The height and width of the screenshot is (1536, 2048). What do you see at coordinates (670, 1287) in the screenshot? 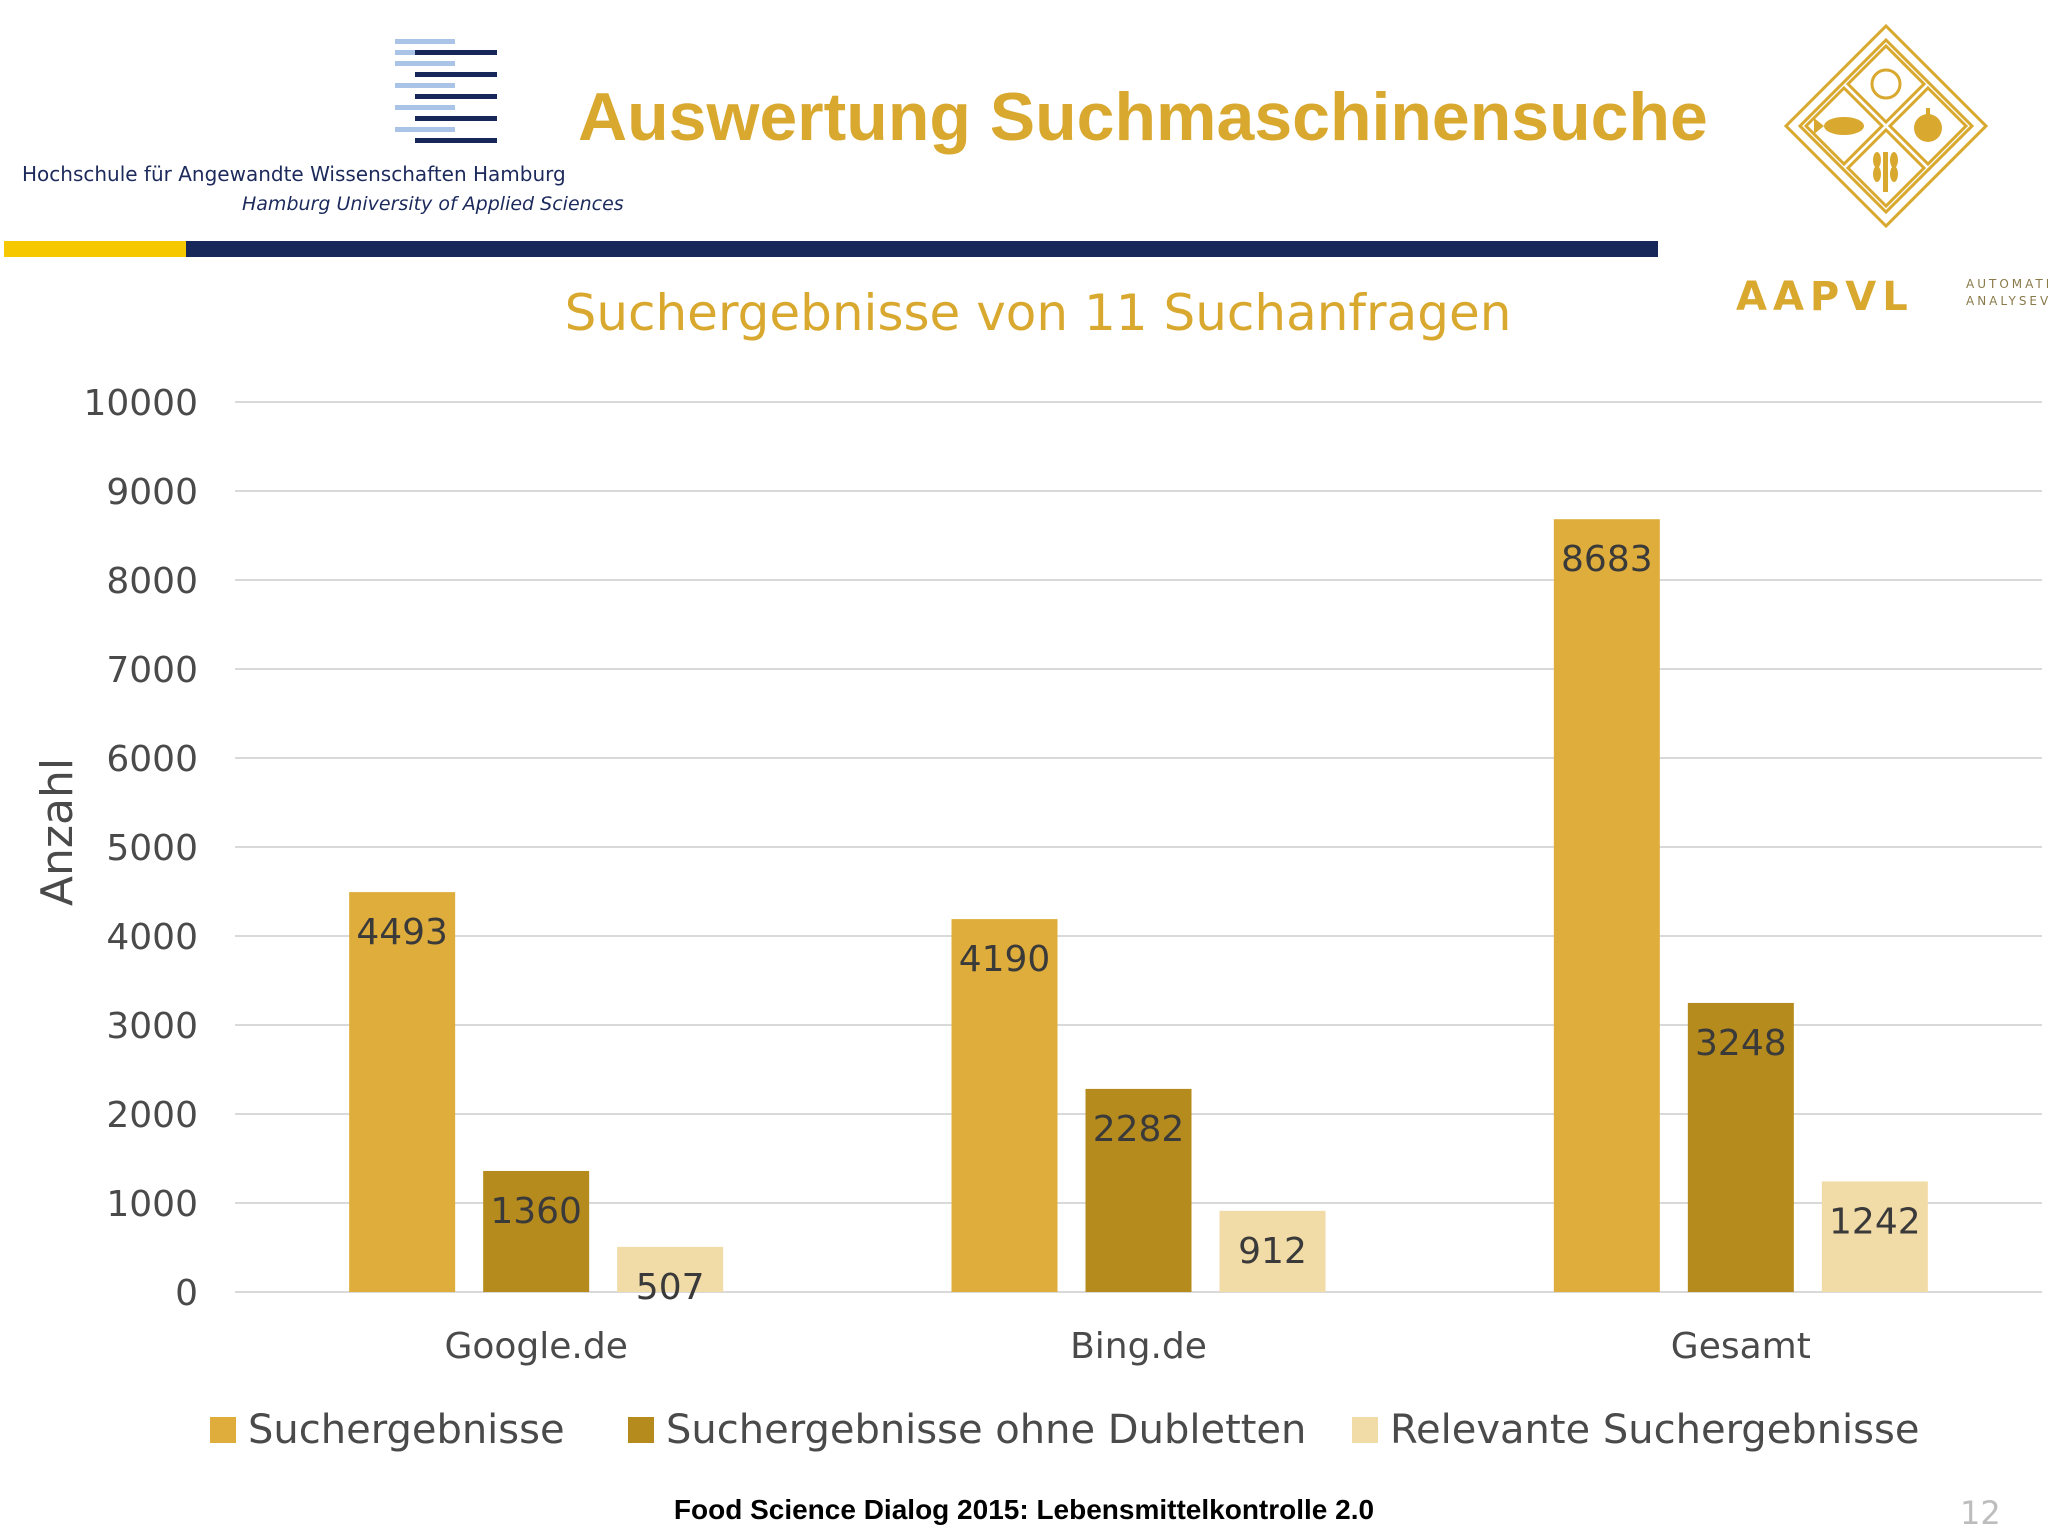
I see `data-label: 507` at bounding box center [670, 1287].